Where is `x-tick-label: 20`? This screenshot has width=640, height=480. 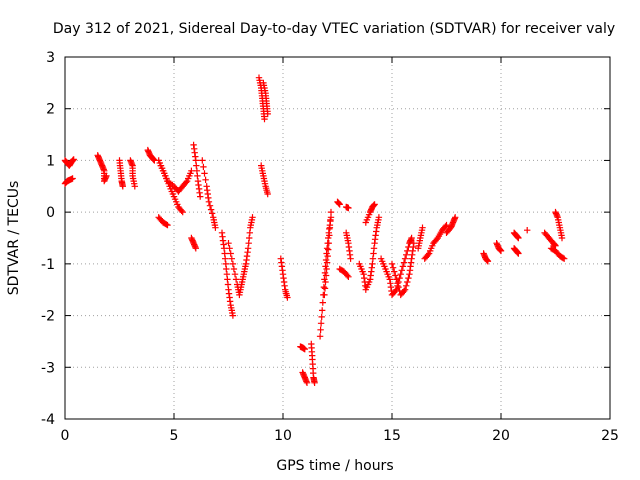
x-tick-label: 20 is located at coordinates (501, 436).